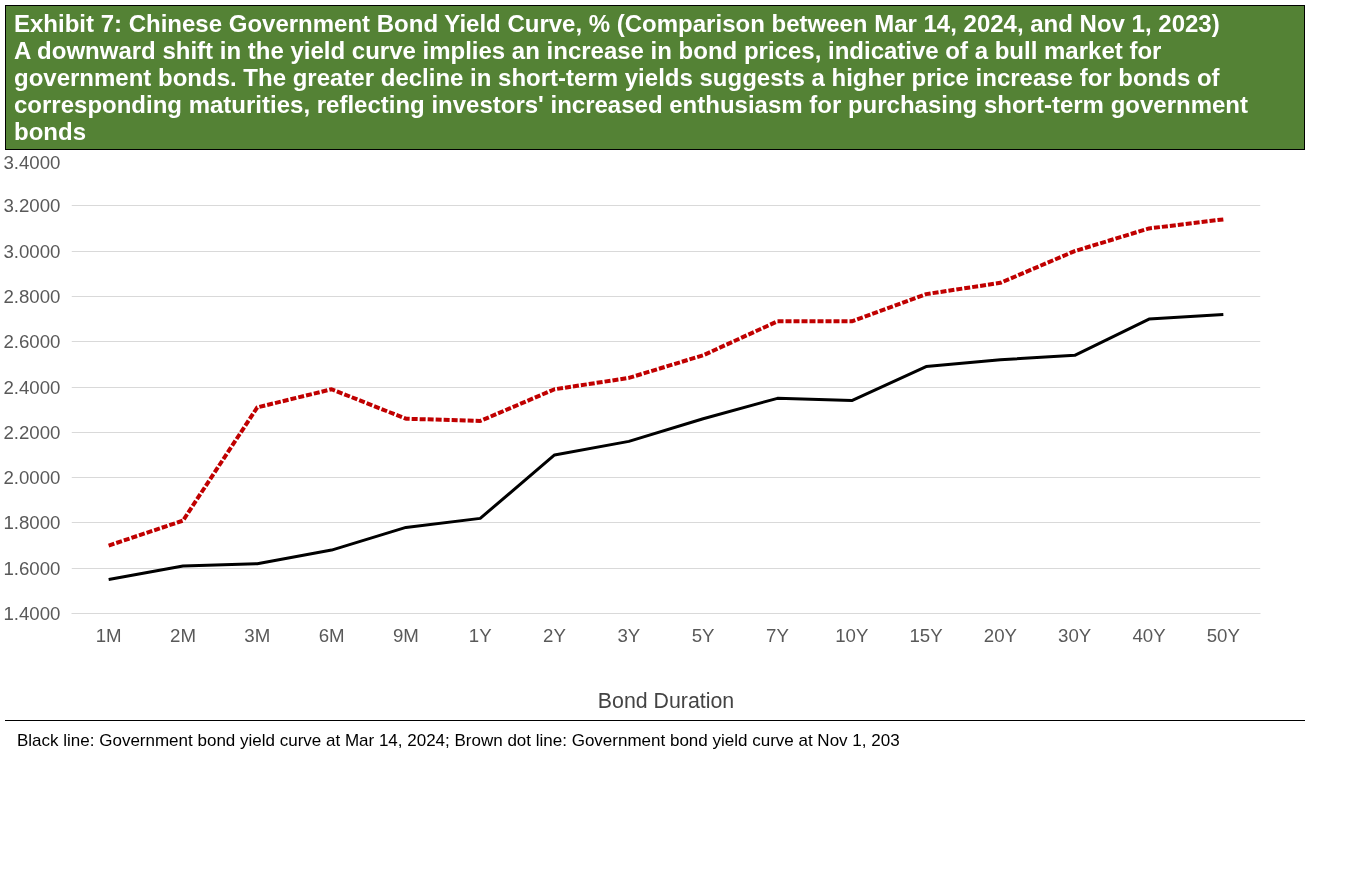  I want to click on y-tick-label: 2.2000, so click(32, 432).